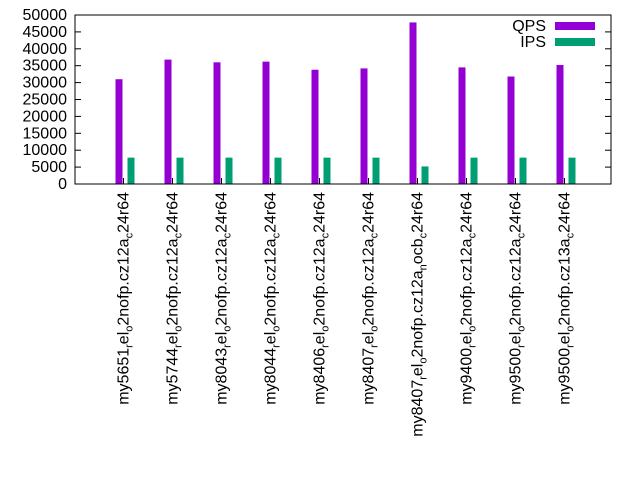 The image size is (640, 485). Describe the element at coordinates (45, 116) in the screenshot. I see `y-tick-label: 20000` at that location.